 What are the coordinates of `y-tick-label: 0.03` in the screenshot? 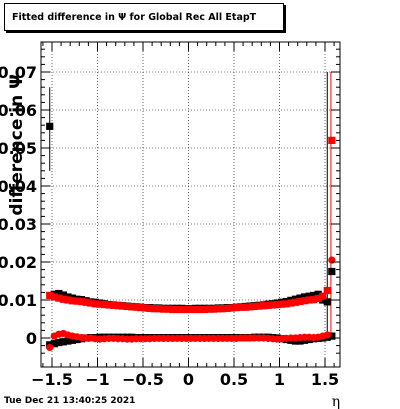 It's located at (18, 224).